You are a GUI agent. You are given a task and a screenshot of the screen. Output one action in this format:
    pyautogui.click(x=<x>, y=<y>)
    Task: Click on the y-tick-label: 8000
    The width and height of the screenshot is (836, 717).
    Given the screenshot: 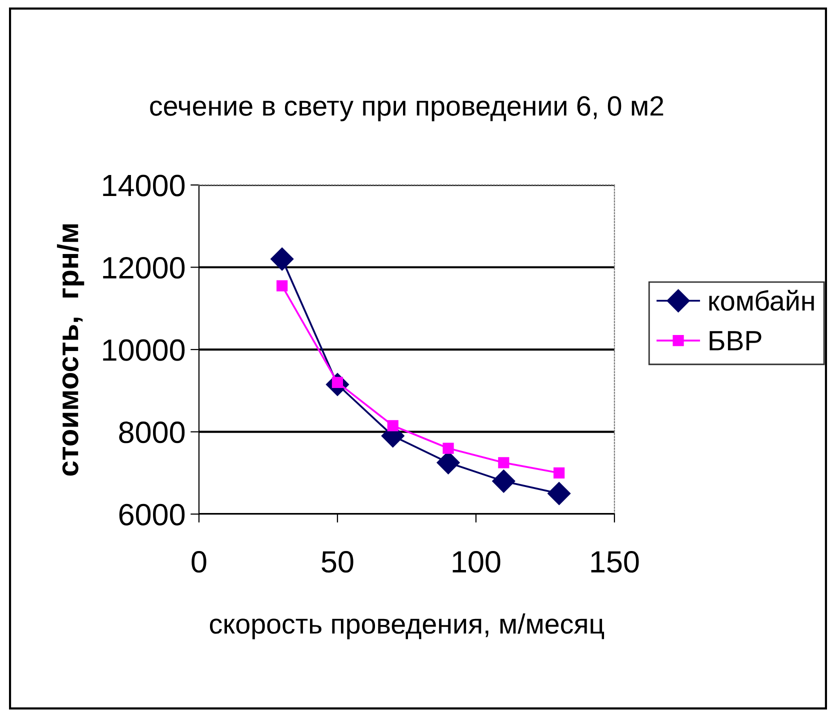 What is the action you would take?
    pyautogui.click(x=152, y=433)
    